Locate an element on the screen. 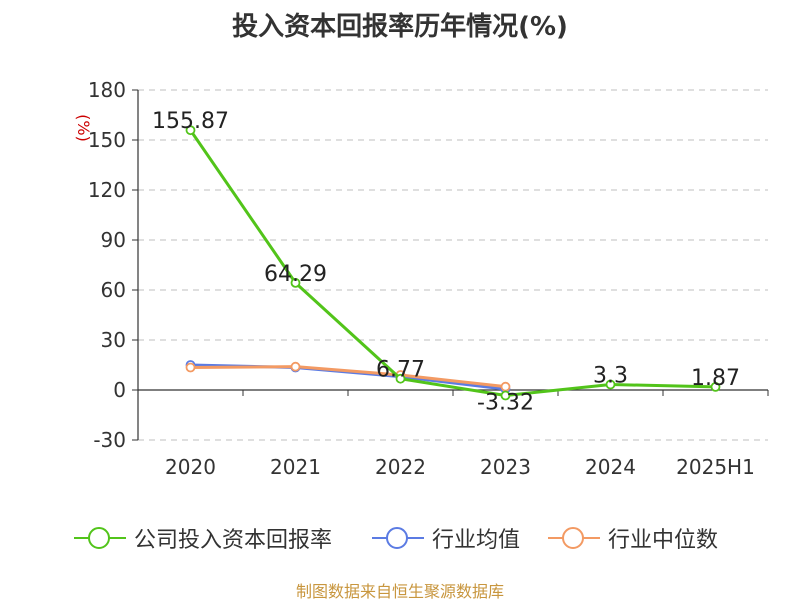 The image size is (800, 602). x-tick-label: 2021 is located at coordinates (295, 467).